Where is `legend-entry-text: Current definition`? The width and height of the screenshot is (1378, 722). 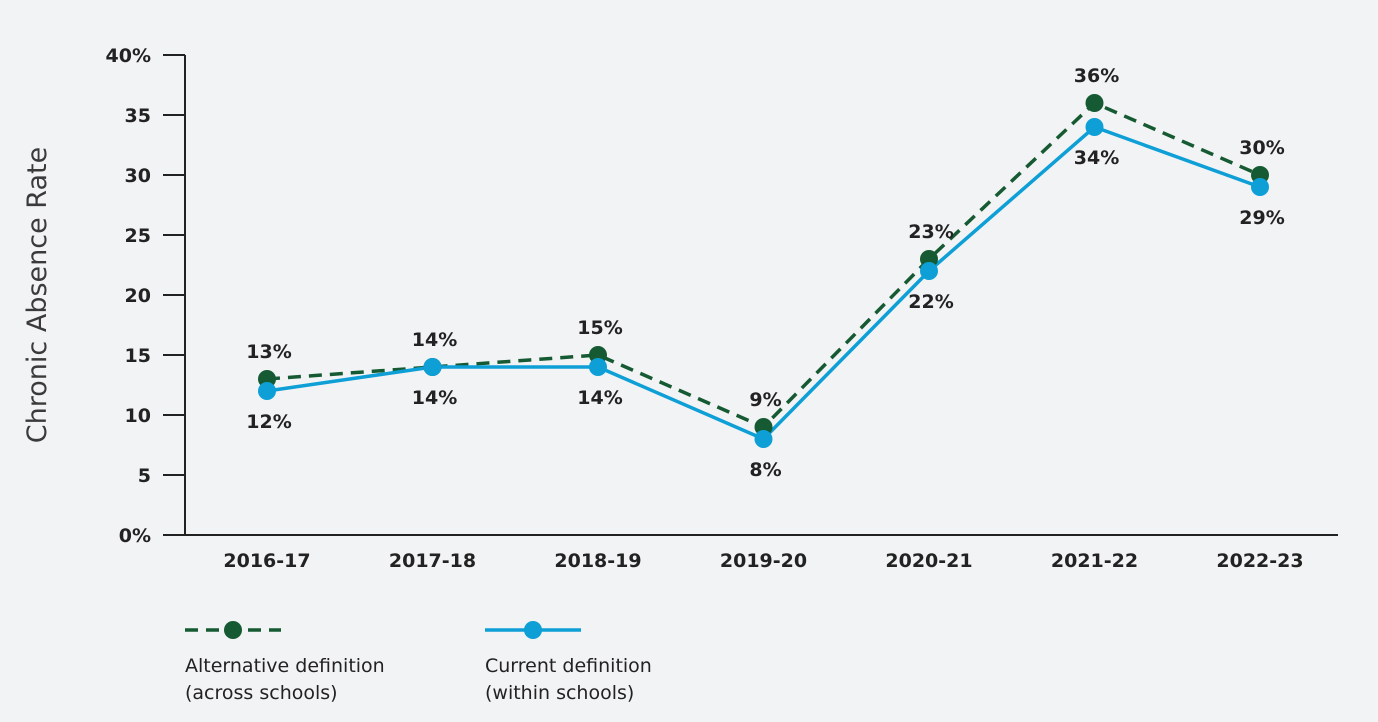
legend-entry-text: Current definition is located at coordinates (568, 666).